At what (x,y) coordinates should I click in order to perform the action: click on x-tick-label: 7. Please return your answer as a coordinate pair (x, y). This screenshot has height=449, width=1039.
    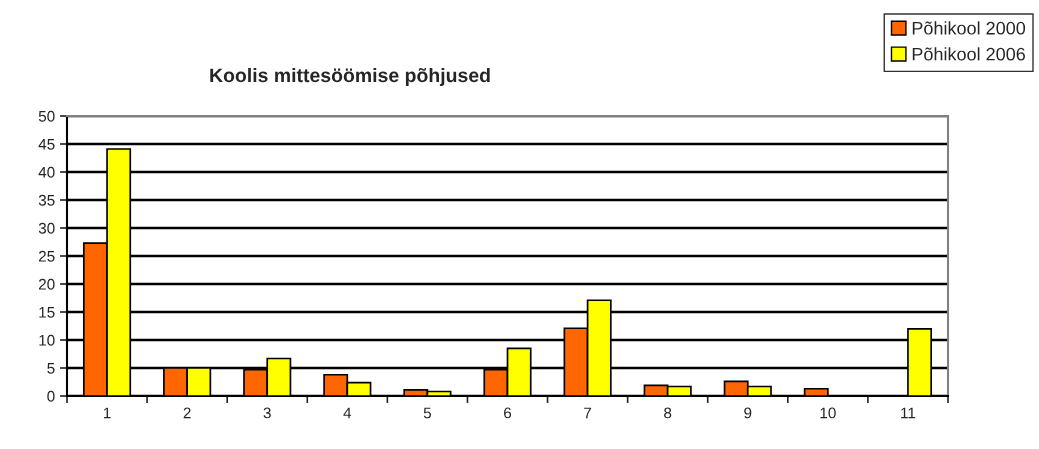
    Looking at the image, I should click on (588, 413).